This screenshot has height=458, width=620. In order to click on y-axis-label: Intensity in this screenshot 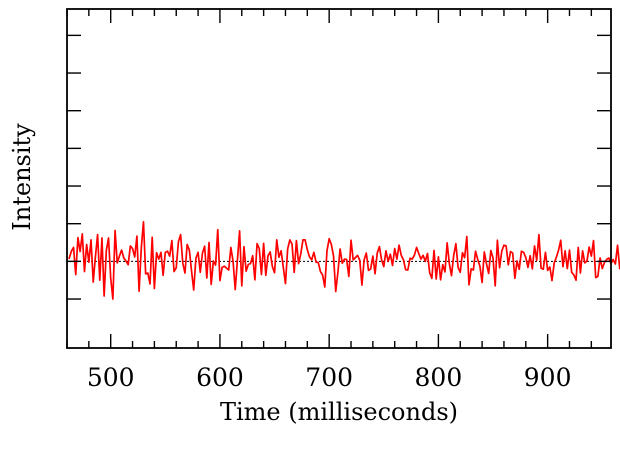, I will do `click(22, 177)`.